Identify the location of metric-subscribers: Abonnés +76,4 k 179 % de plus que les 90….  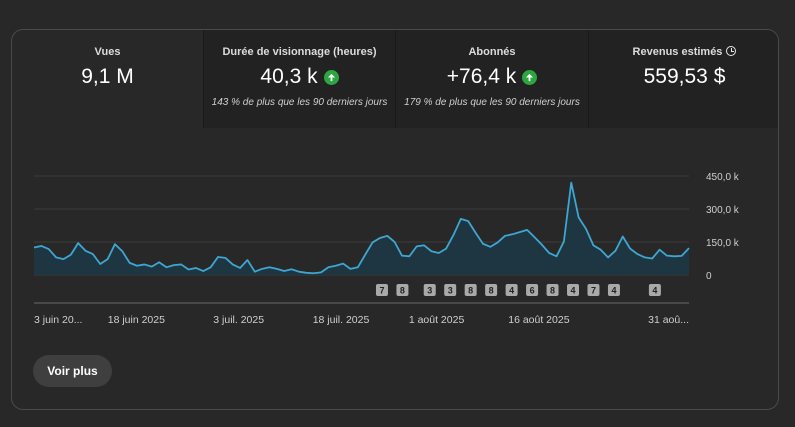
(492, 79).